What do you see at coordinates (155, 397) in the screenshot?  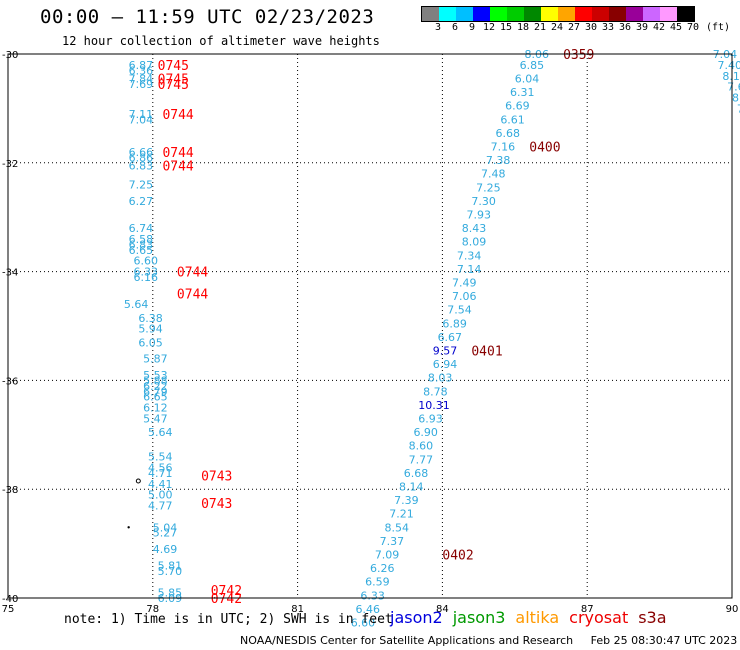 I see `swh-label: 6.65` at bounding box center [155, 397].